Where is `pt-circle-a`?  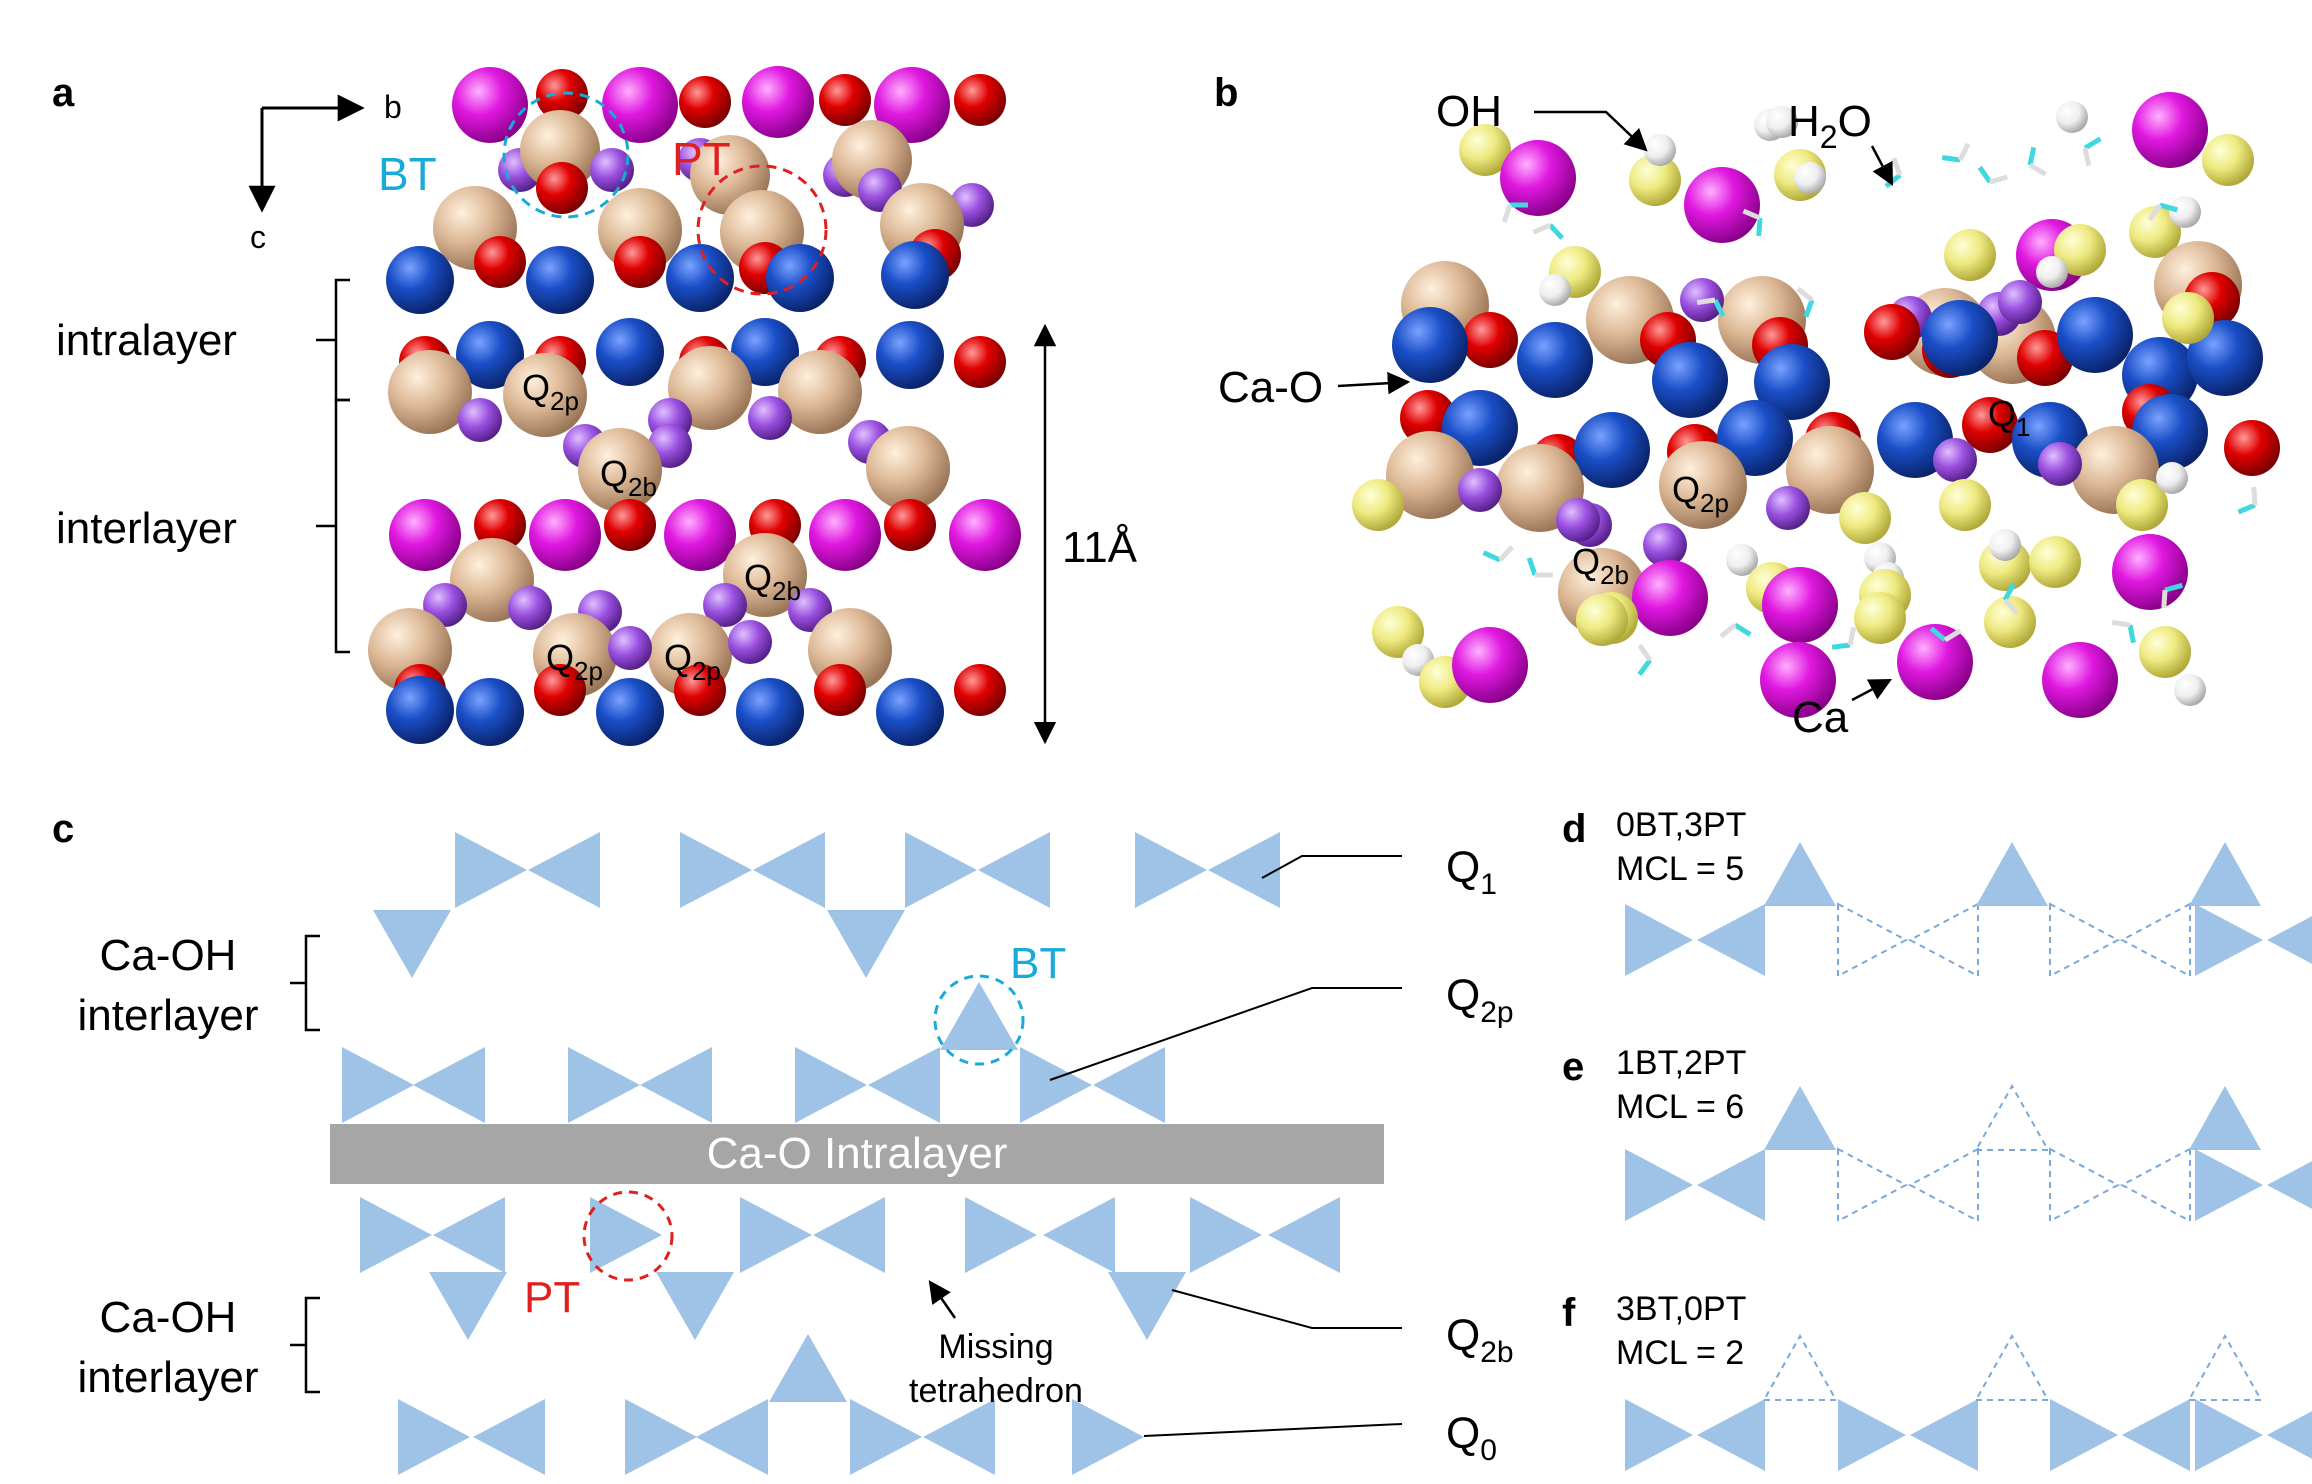
pt-circle-a is located at coordinates (762, 230).